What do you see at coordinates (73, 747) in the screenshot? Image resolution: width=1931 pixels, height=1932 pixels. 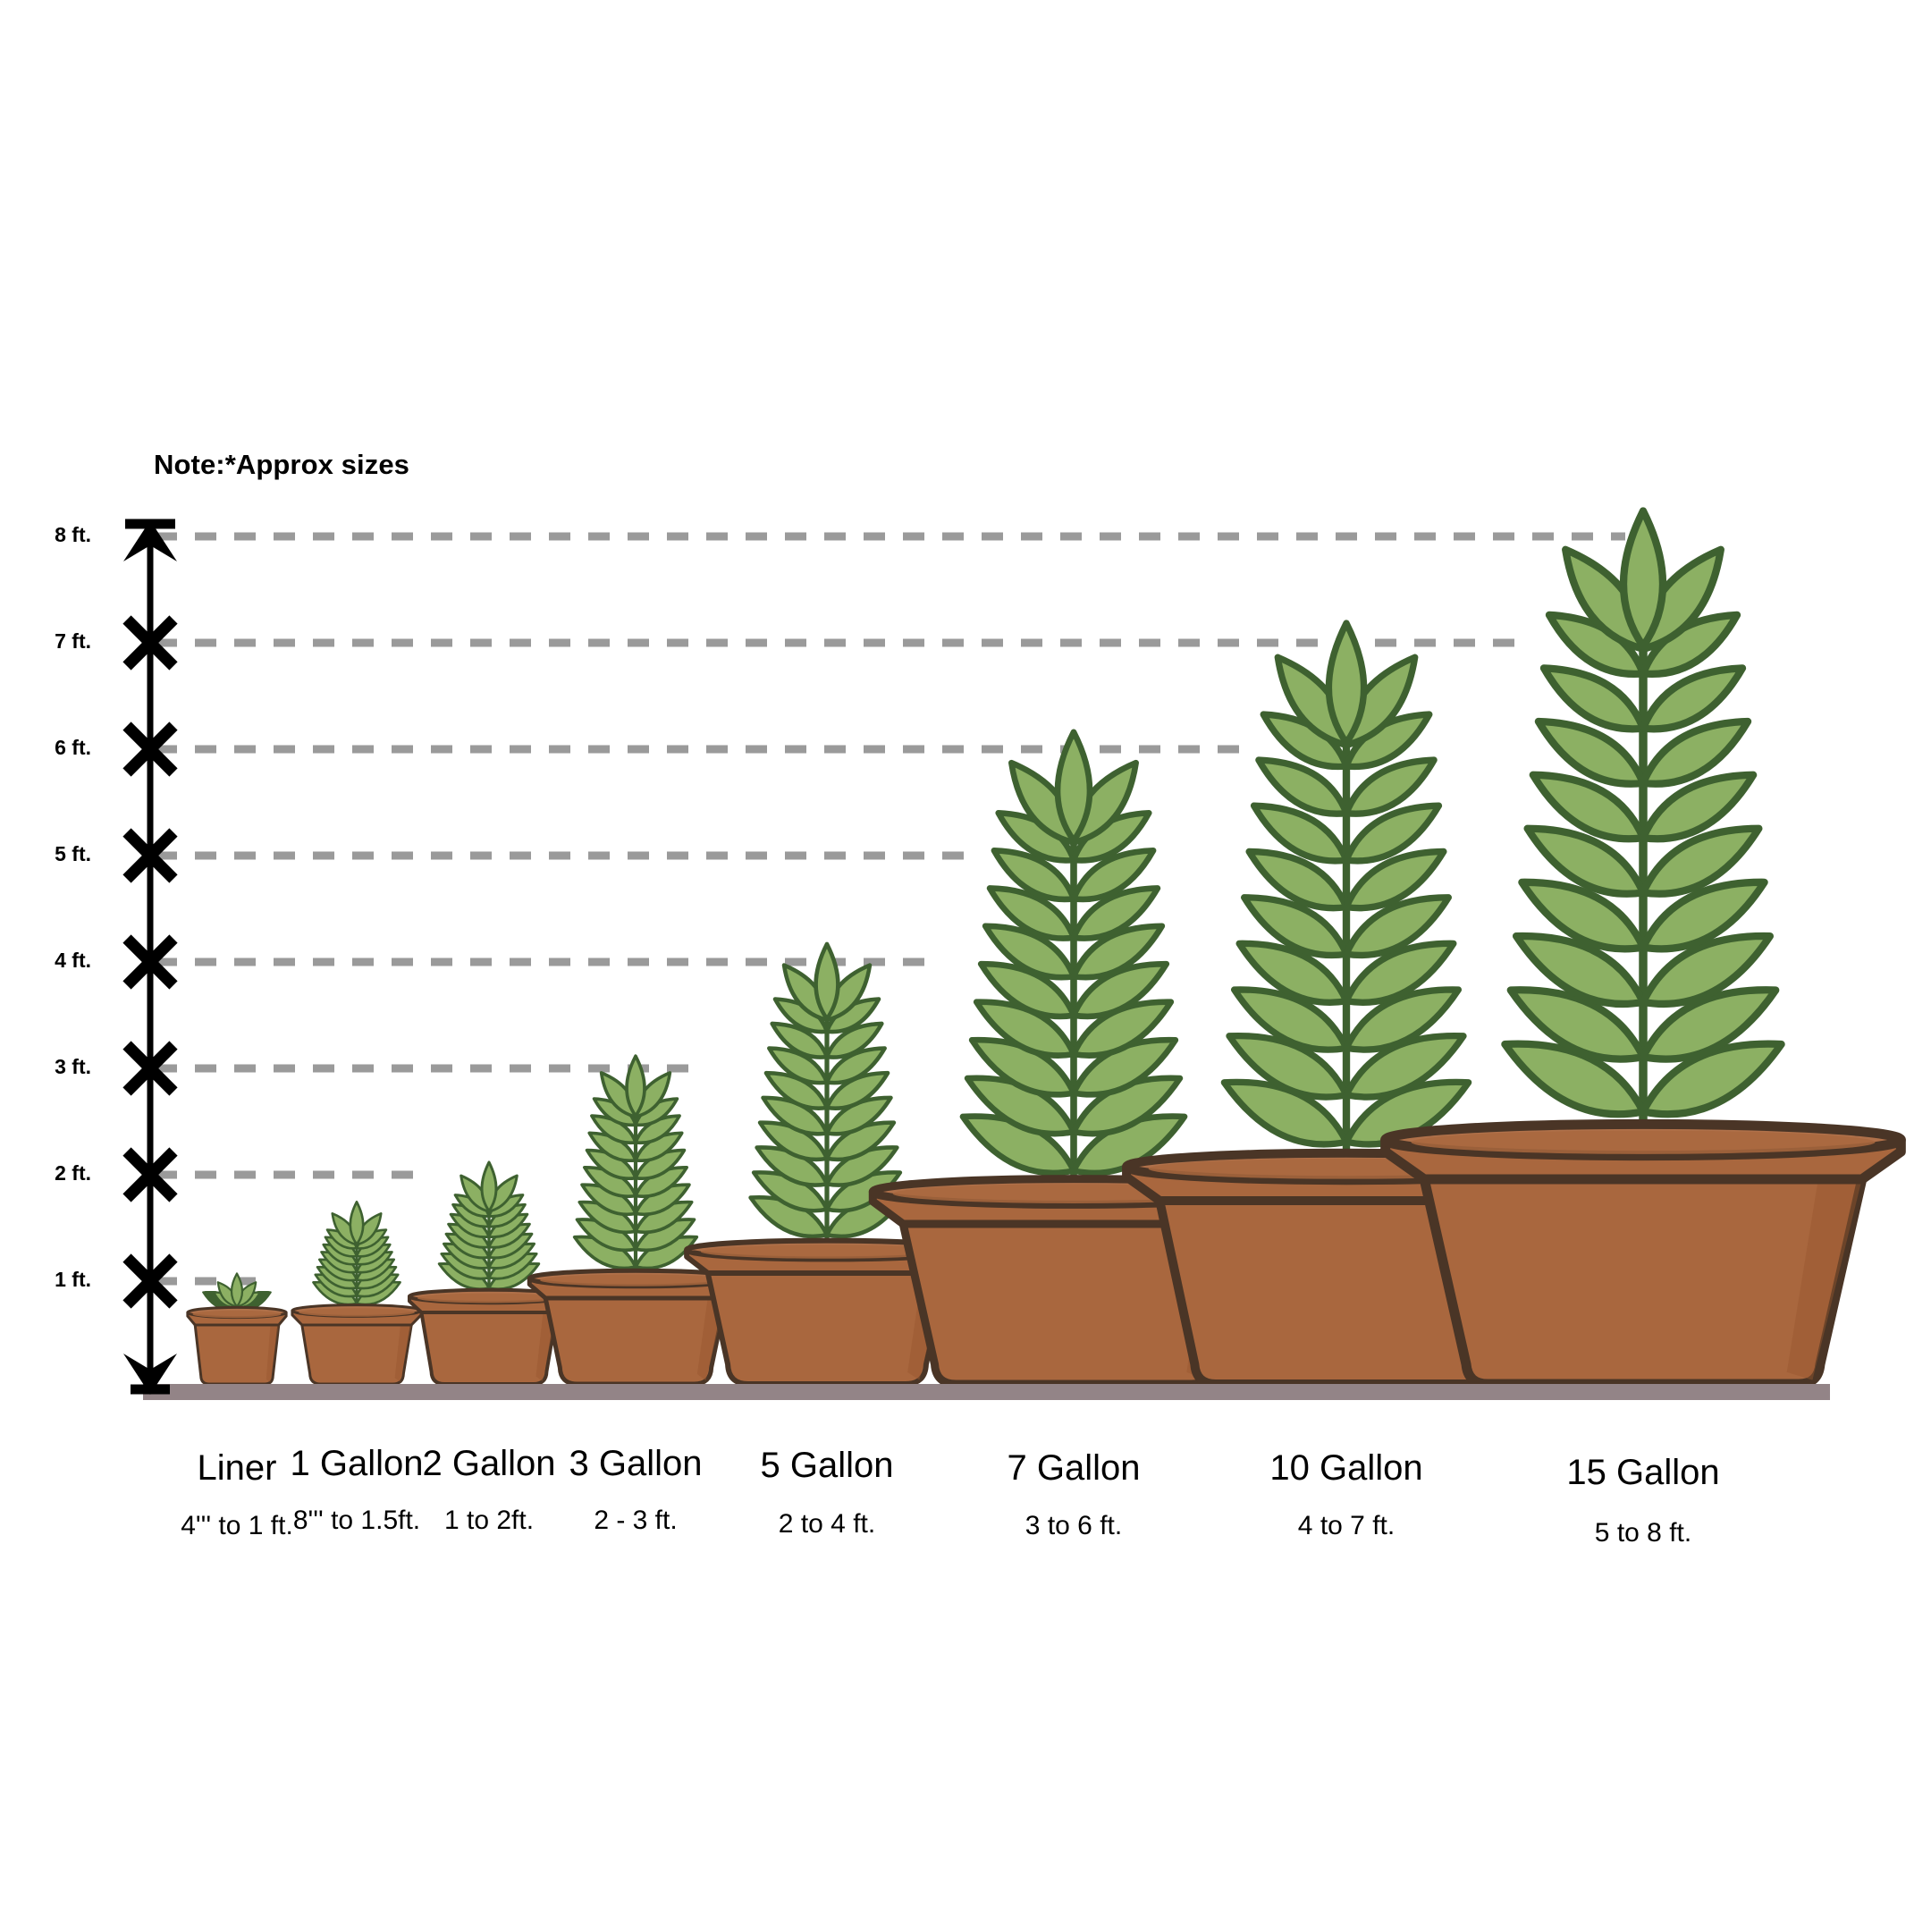 I see `axis-tick-label-6ft: 6 ft.` at bounding box center [73, 747].